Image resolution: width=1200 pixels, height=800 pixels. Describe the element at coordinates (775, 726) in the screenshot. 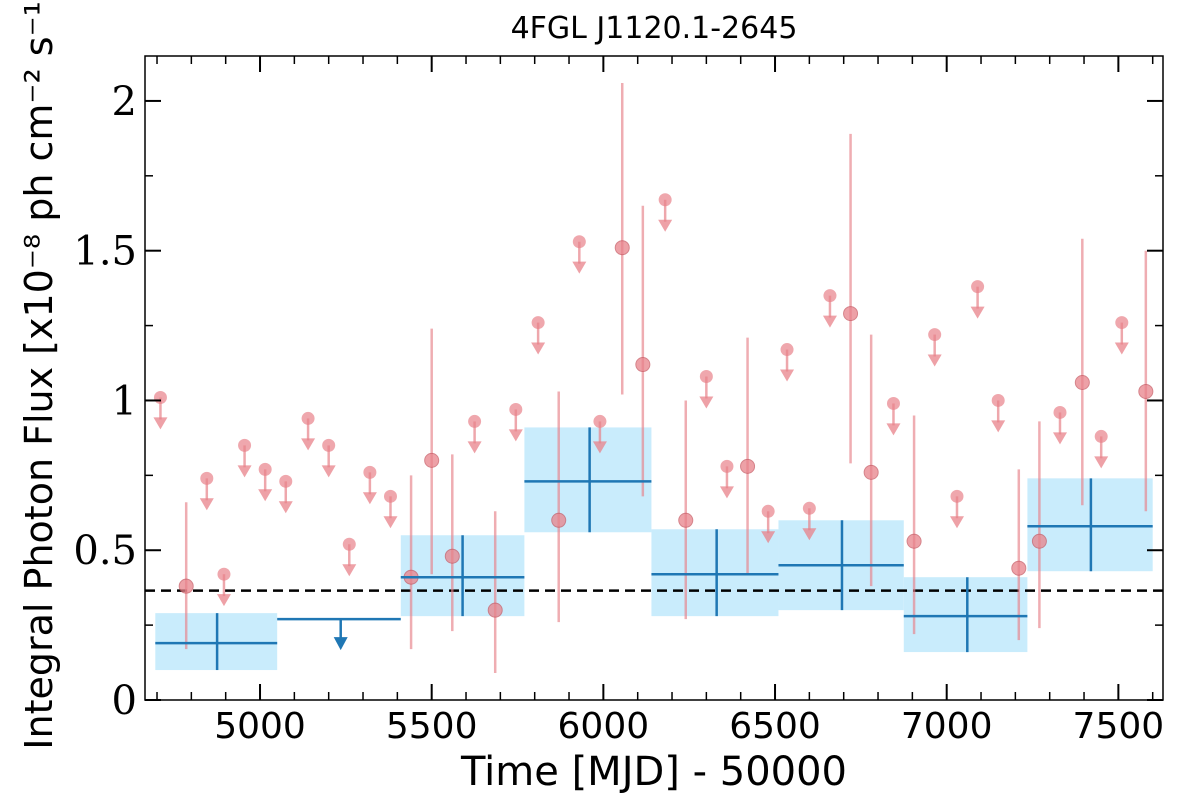

I see `x-tick-label-3: 6500` at that location.